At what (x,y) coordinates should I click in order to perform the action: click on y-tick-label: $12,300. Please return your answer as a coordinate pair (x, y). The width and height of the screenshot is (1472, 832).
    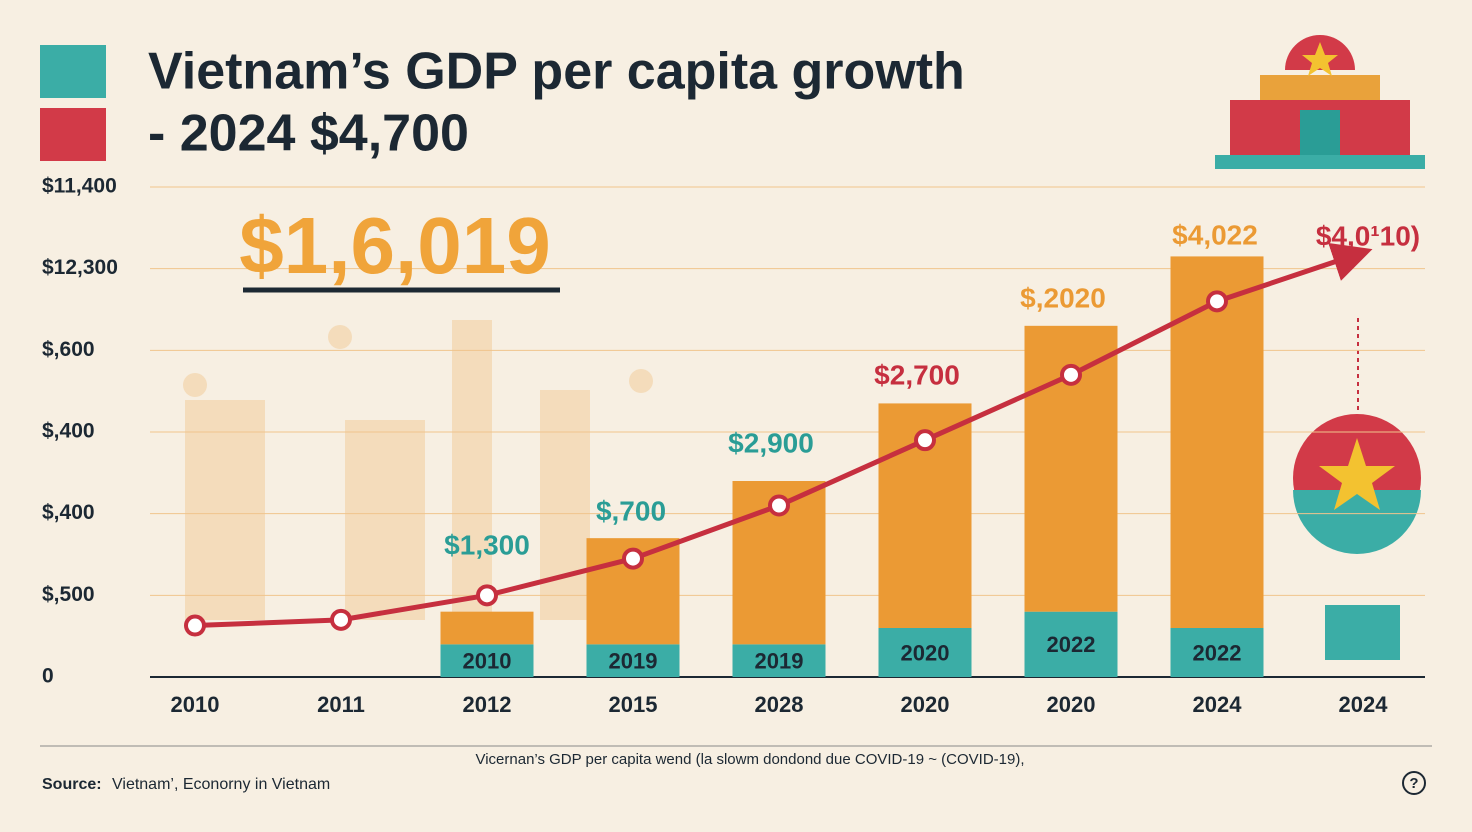
    Looking at the image, I should click on (80, 267).